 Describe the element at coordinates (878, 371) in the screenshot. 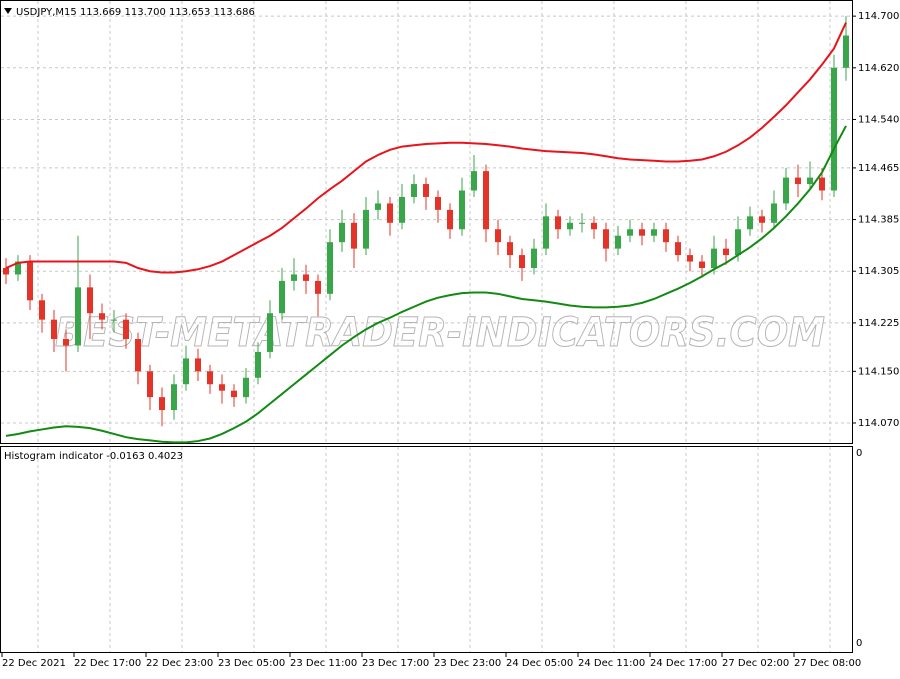

I see `y-tick-label: 114.150` at that location.